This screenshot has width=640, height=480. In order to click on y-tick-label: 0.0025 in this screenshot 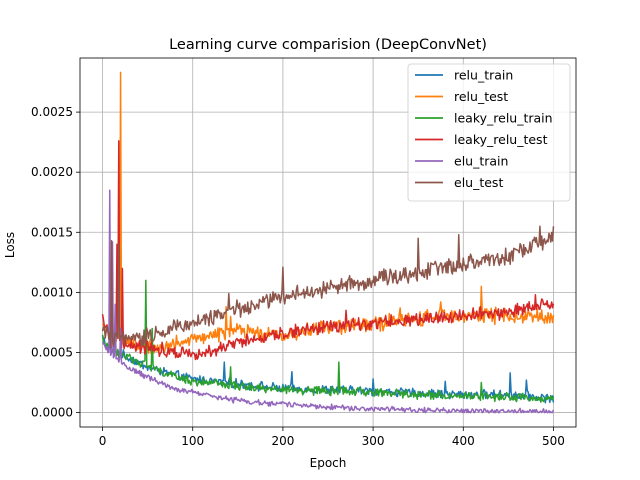, I will do `click(52, 112)`.